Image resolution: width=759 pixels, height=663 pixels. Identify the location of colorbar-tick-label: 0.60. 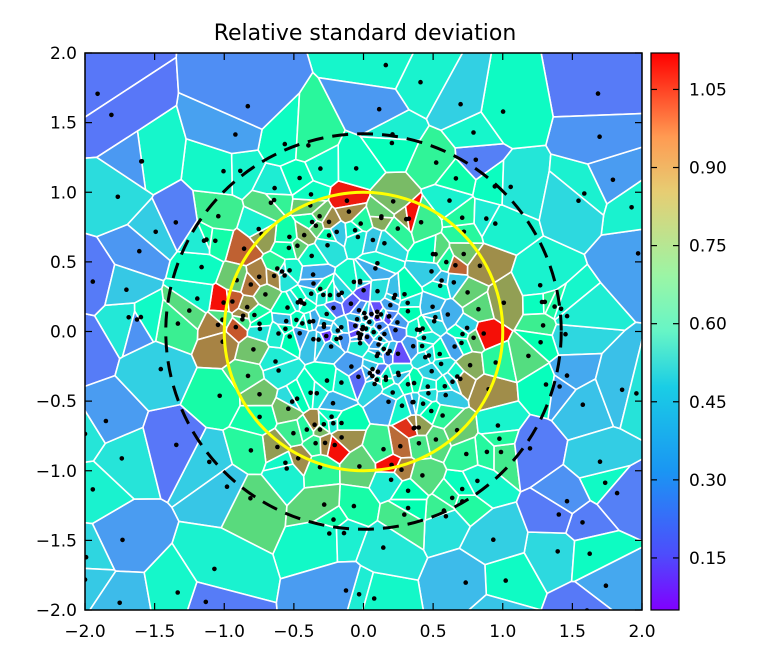
(708, 325).